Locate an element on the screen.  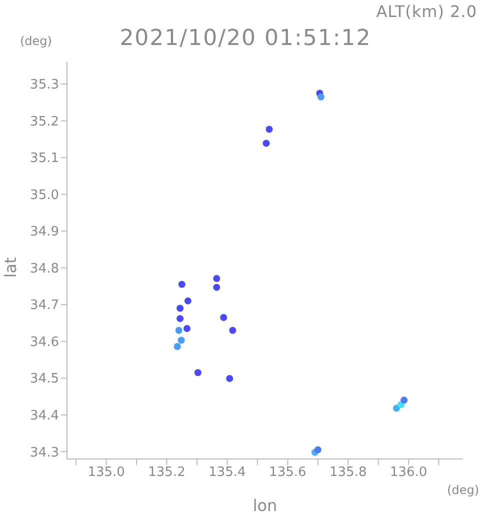
y-tick-label: 34.5 is located at coordinates (44, 379).